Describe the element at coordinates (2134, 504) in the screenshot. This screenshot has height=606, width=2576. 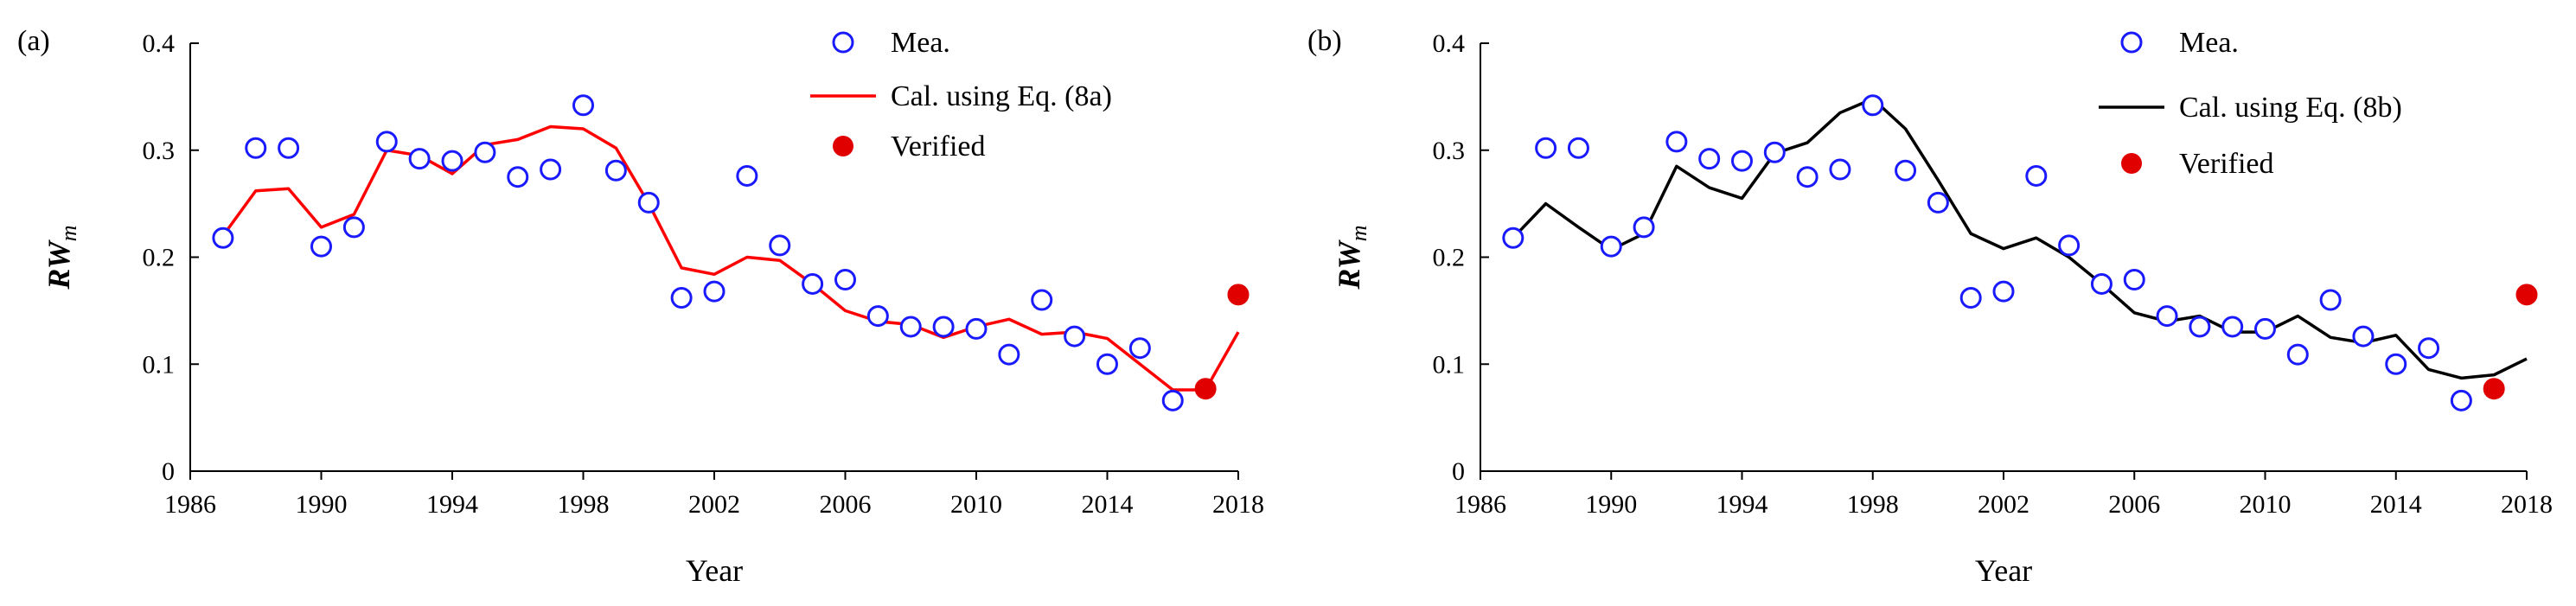
I see `x-tick-label: 2006` at that location.